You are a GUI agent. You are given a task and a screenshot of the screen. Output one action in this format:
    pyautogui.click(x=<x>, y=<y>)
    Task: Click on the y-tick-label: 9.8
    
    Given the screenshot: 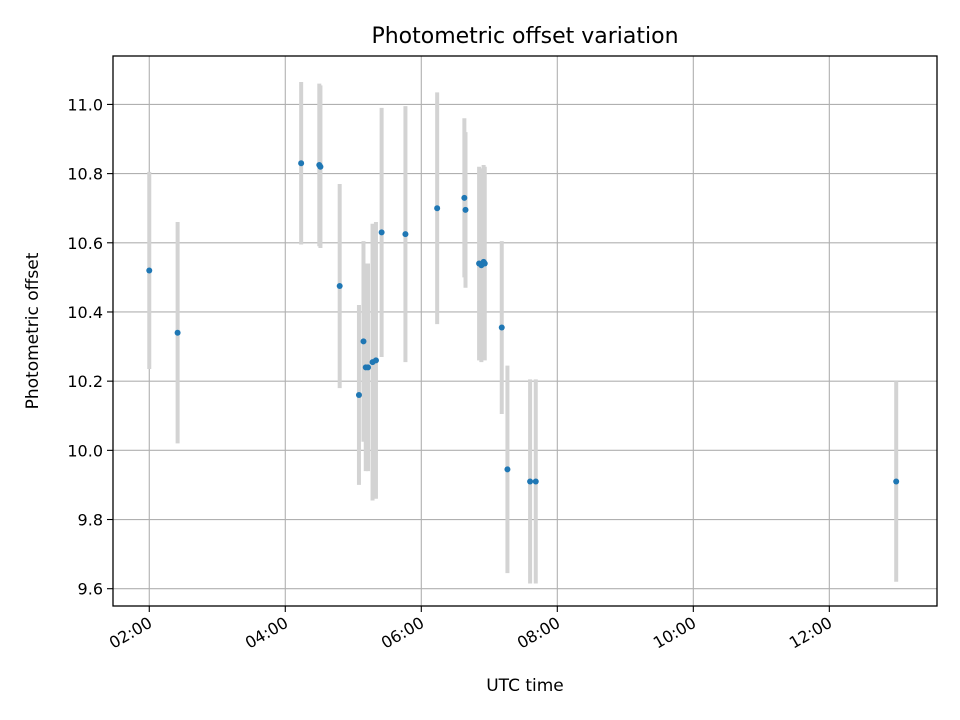 What is the action you would take?
    pyautogui.click(x=90, y=520)
    